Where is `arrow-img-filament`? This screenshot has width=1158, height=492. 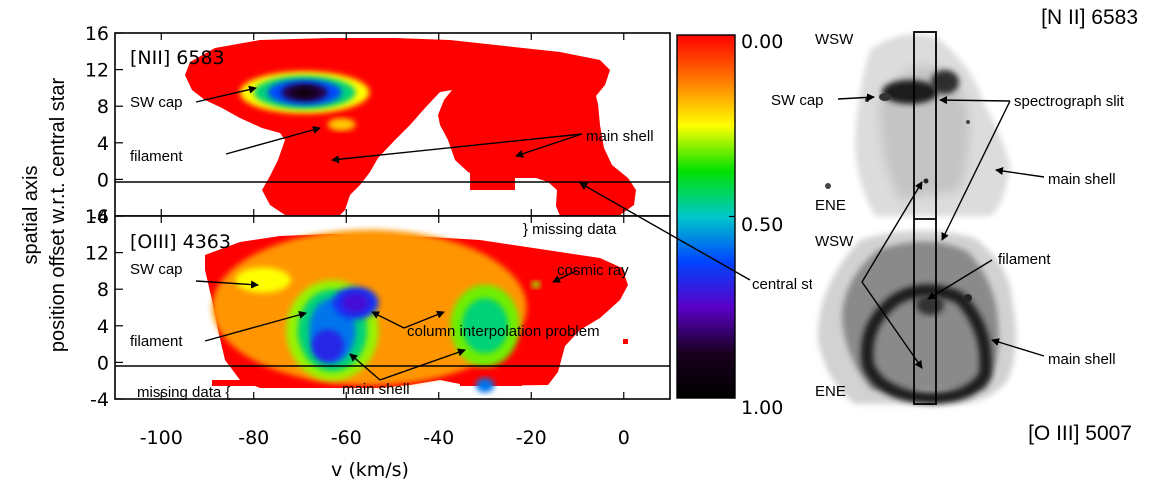
arrow-img-filament is located at coordinates (960, 279).